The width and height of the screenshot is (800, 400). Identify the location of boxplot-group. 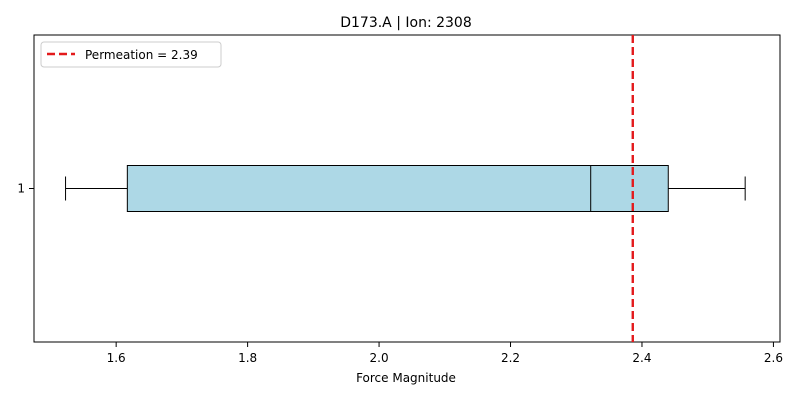
(405, 188).